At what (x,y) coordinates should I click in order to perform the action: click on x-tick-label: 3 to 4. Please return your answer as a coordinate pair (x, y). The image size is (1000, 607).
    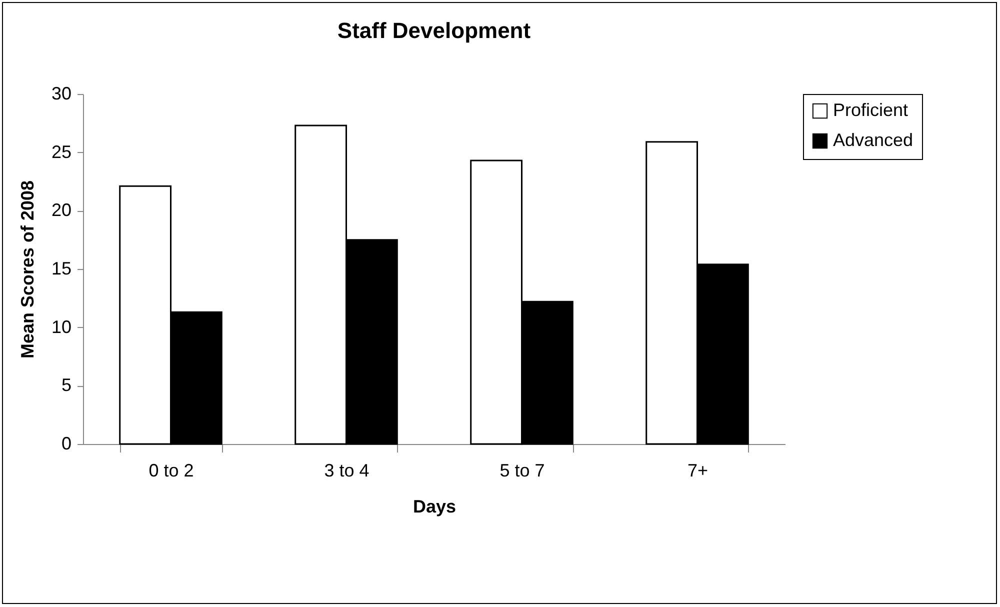
    Looking at the image, I should click on (347, 470).